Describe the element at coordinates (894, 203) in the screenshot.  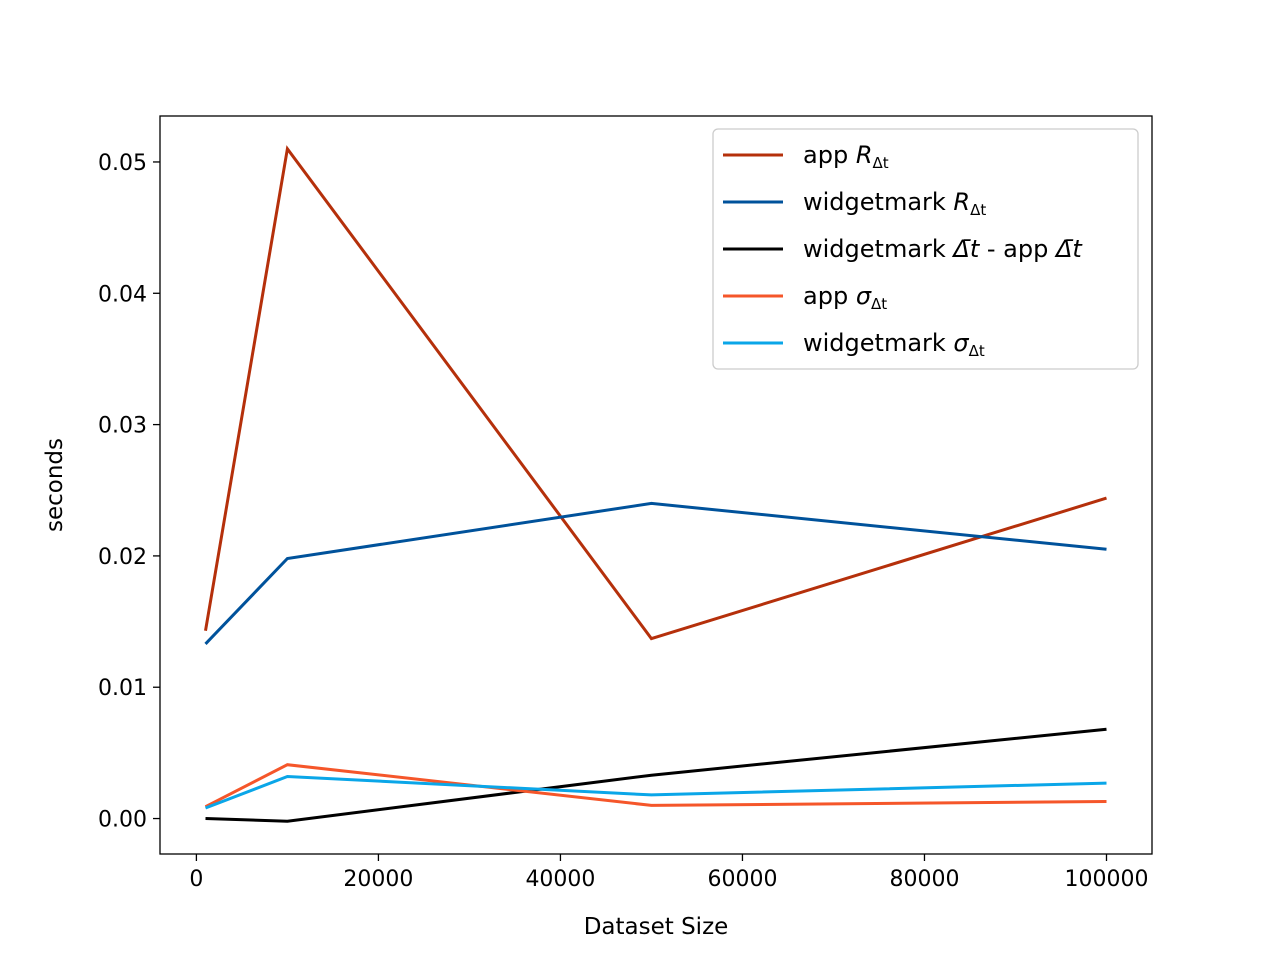
I see `legend-label-1: widgetmark RΔt` at that location.